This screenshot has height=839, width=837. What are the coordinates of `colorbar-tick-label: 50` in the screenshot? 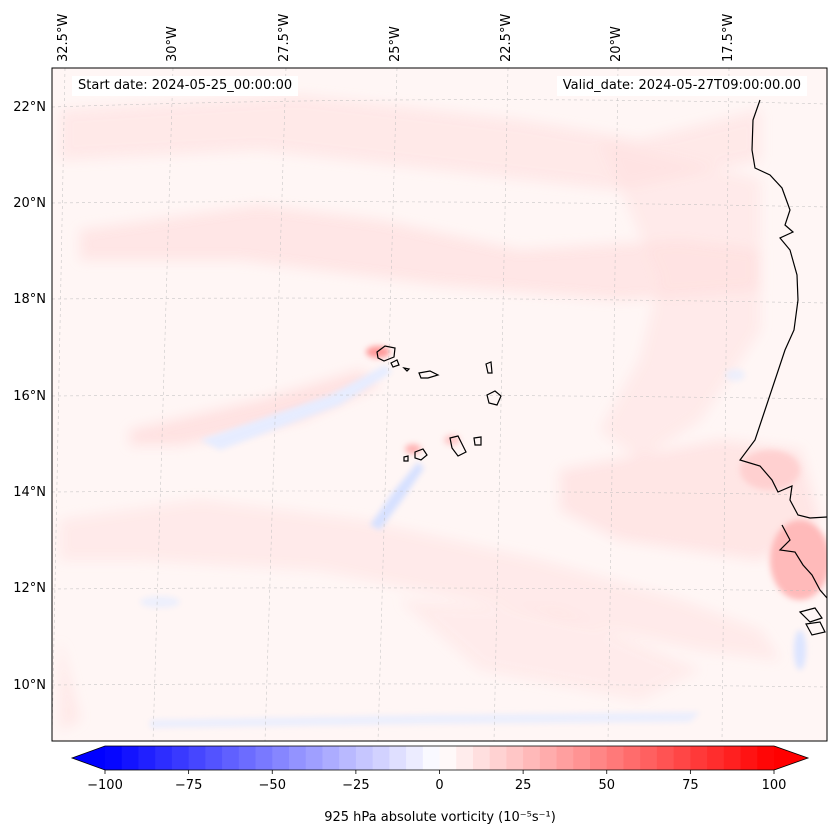 It's located at (606, 785).